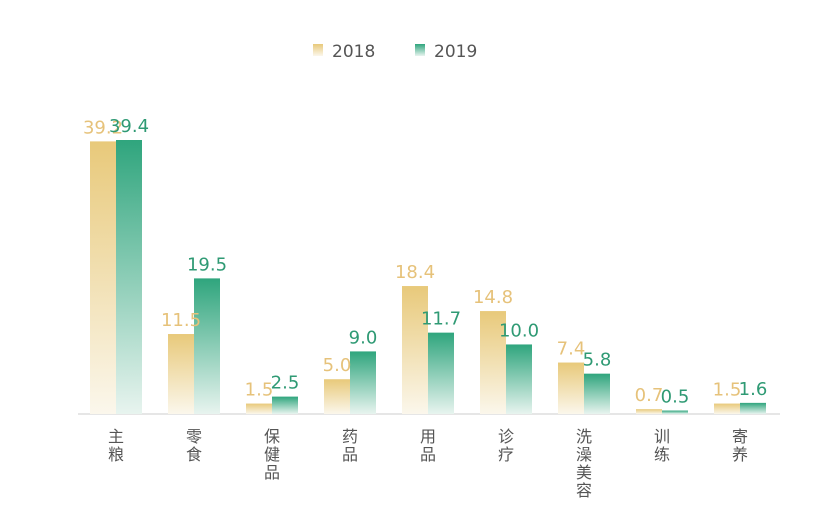 This screenshot has width=830, height=528. I want to click on category-label-2: 保健品, so click(272, 454).